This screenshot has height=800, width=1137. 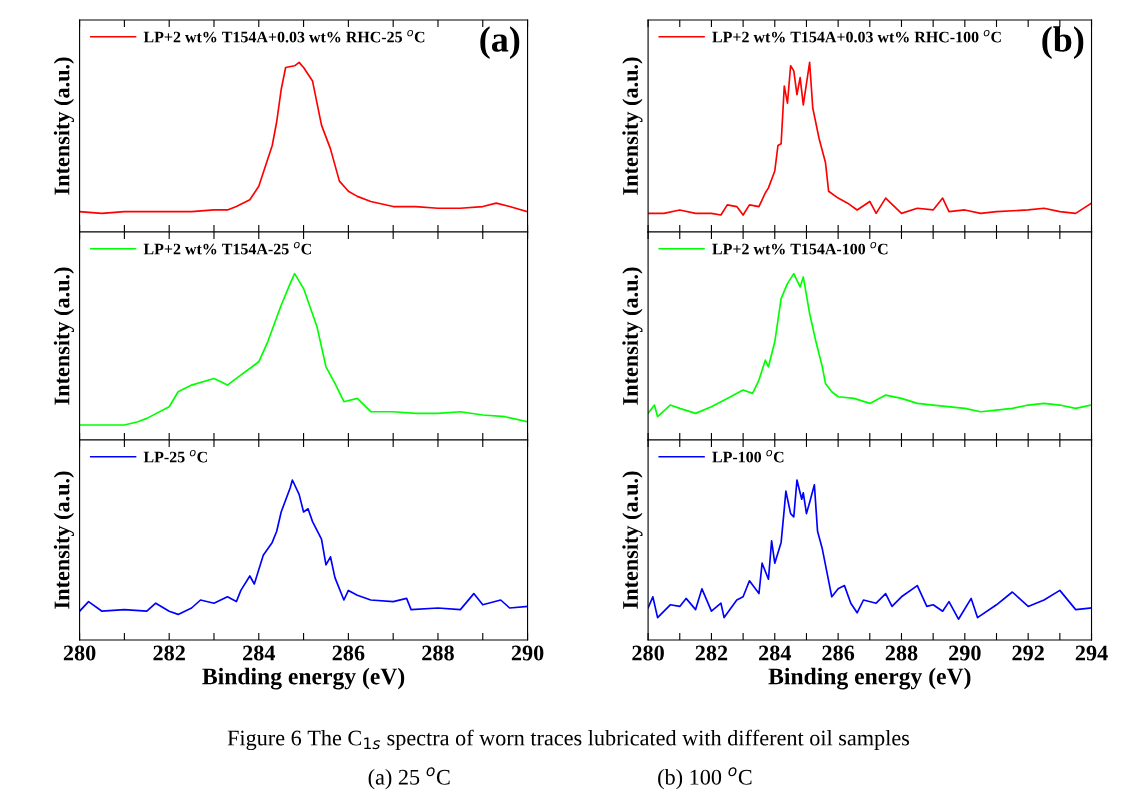 What do you see at coordinates (227, 248) in the screenshot?
I see `legend-label: LP+2 wt% T154A-25 $^{o}$C` at bounding box center [227, 248].